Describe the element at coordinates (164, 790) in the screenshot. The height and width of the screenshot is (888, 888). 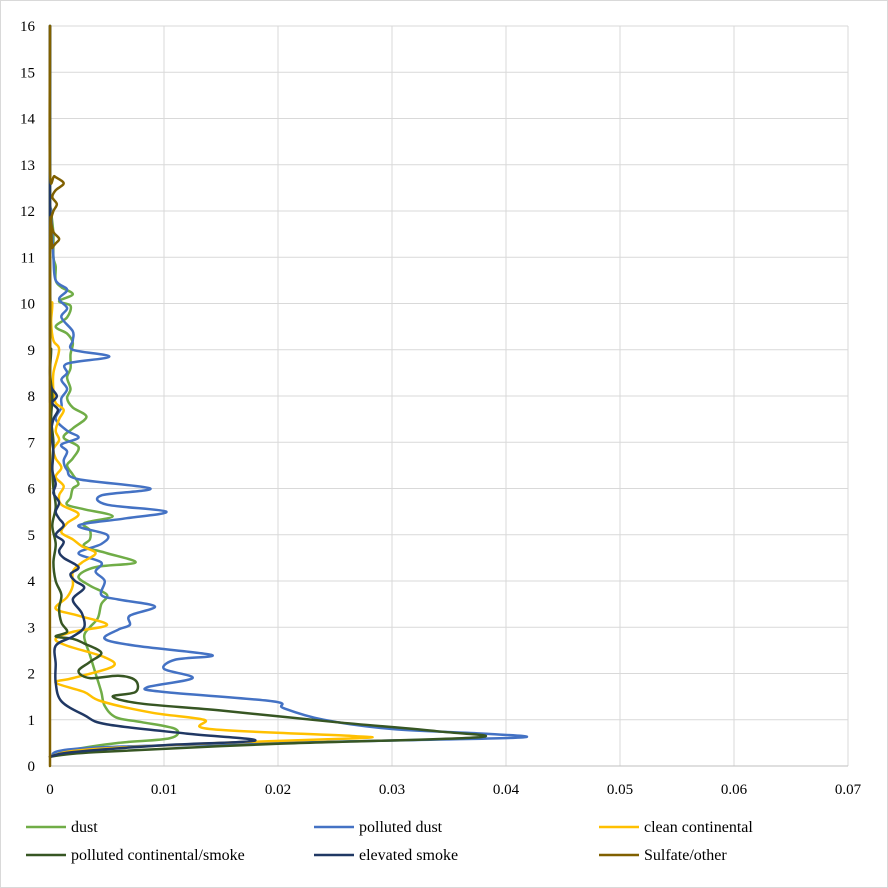
I see `x-tick-label: 0.01` at that location.